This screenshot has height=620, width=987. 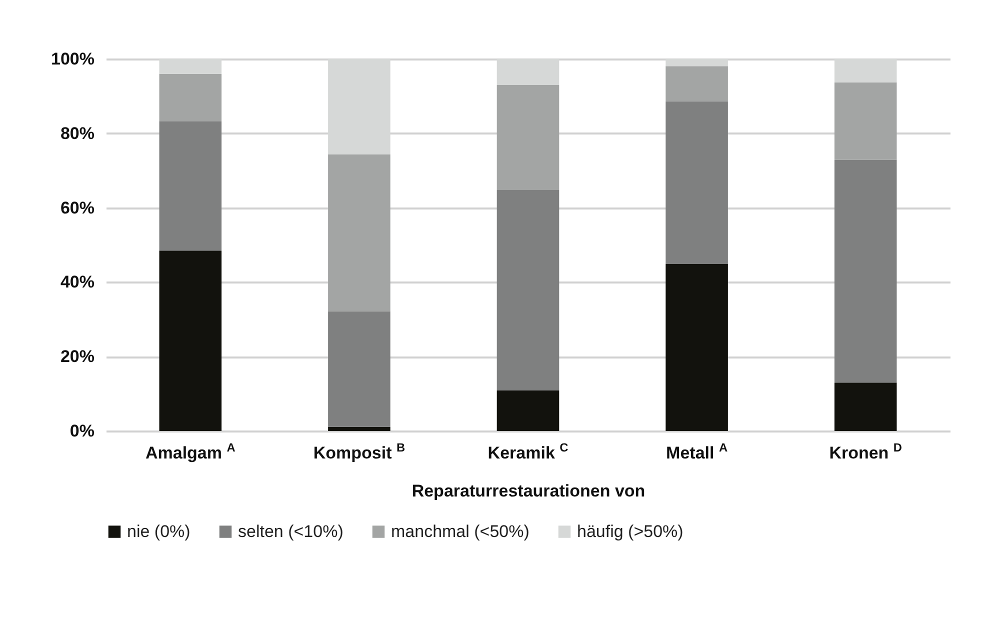 I want to click on y-tick-label: 80%, so click(x=77, y=133).